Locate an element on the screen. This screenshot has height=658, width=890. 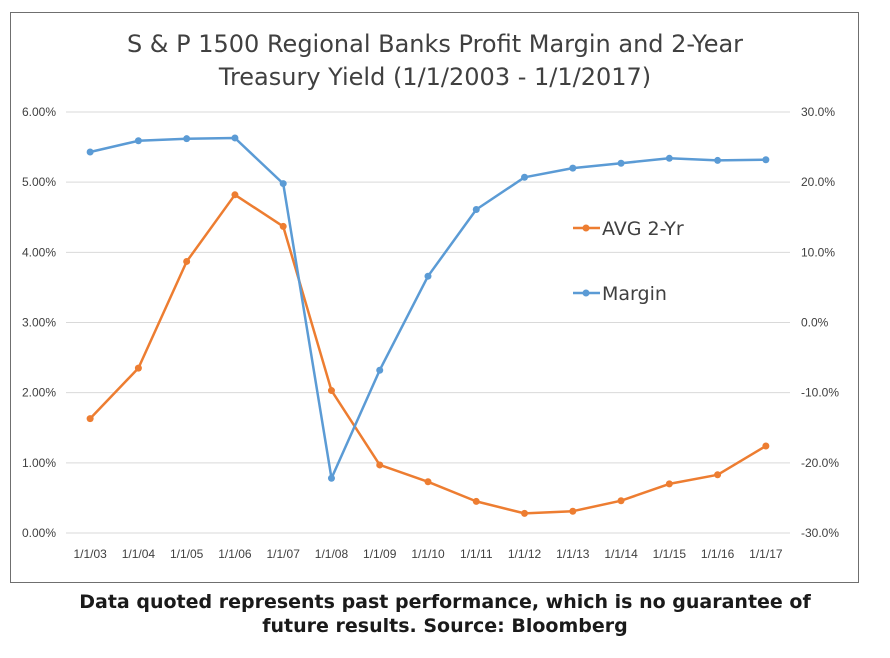
right-axis-tick-label: -10.0% is located at coordinates (820, 393).